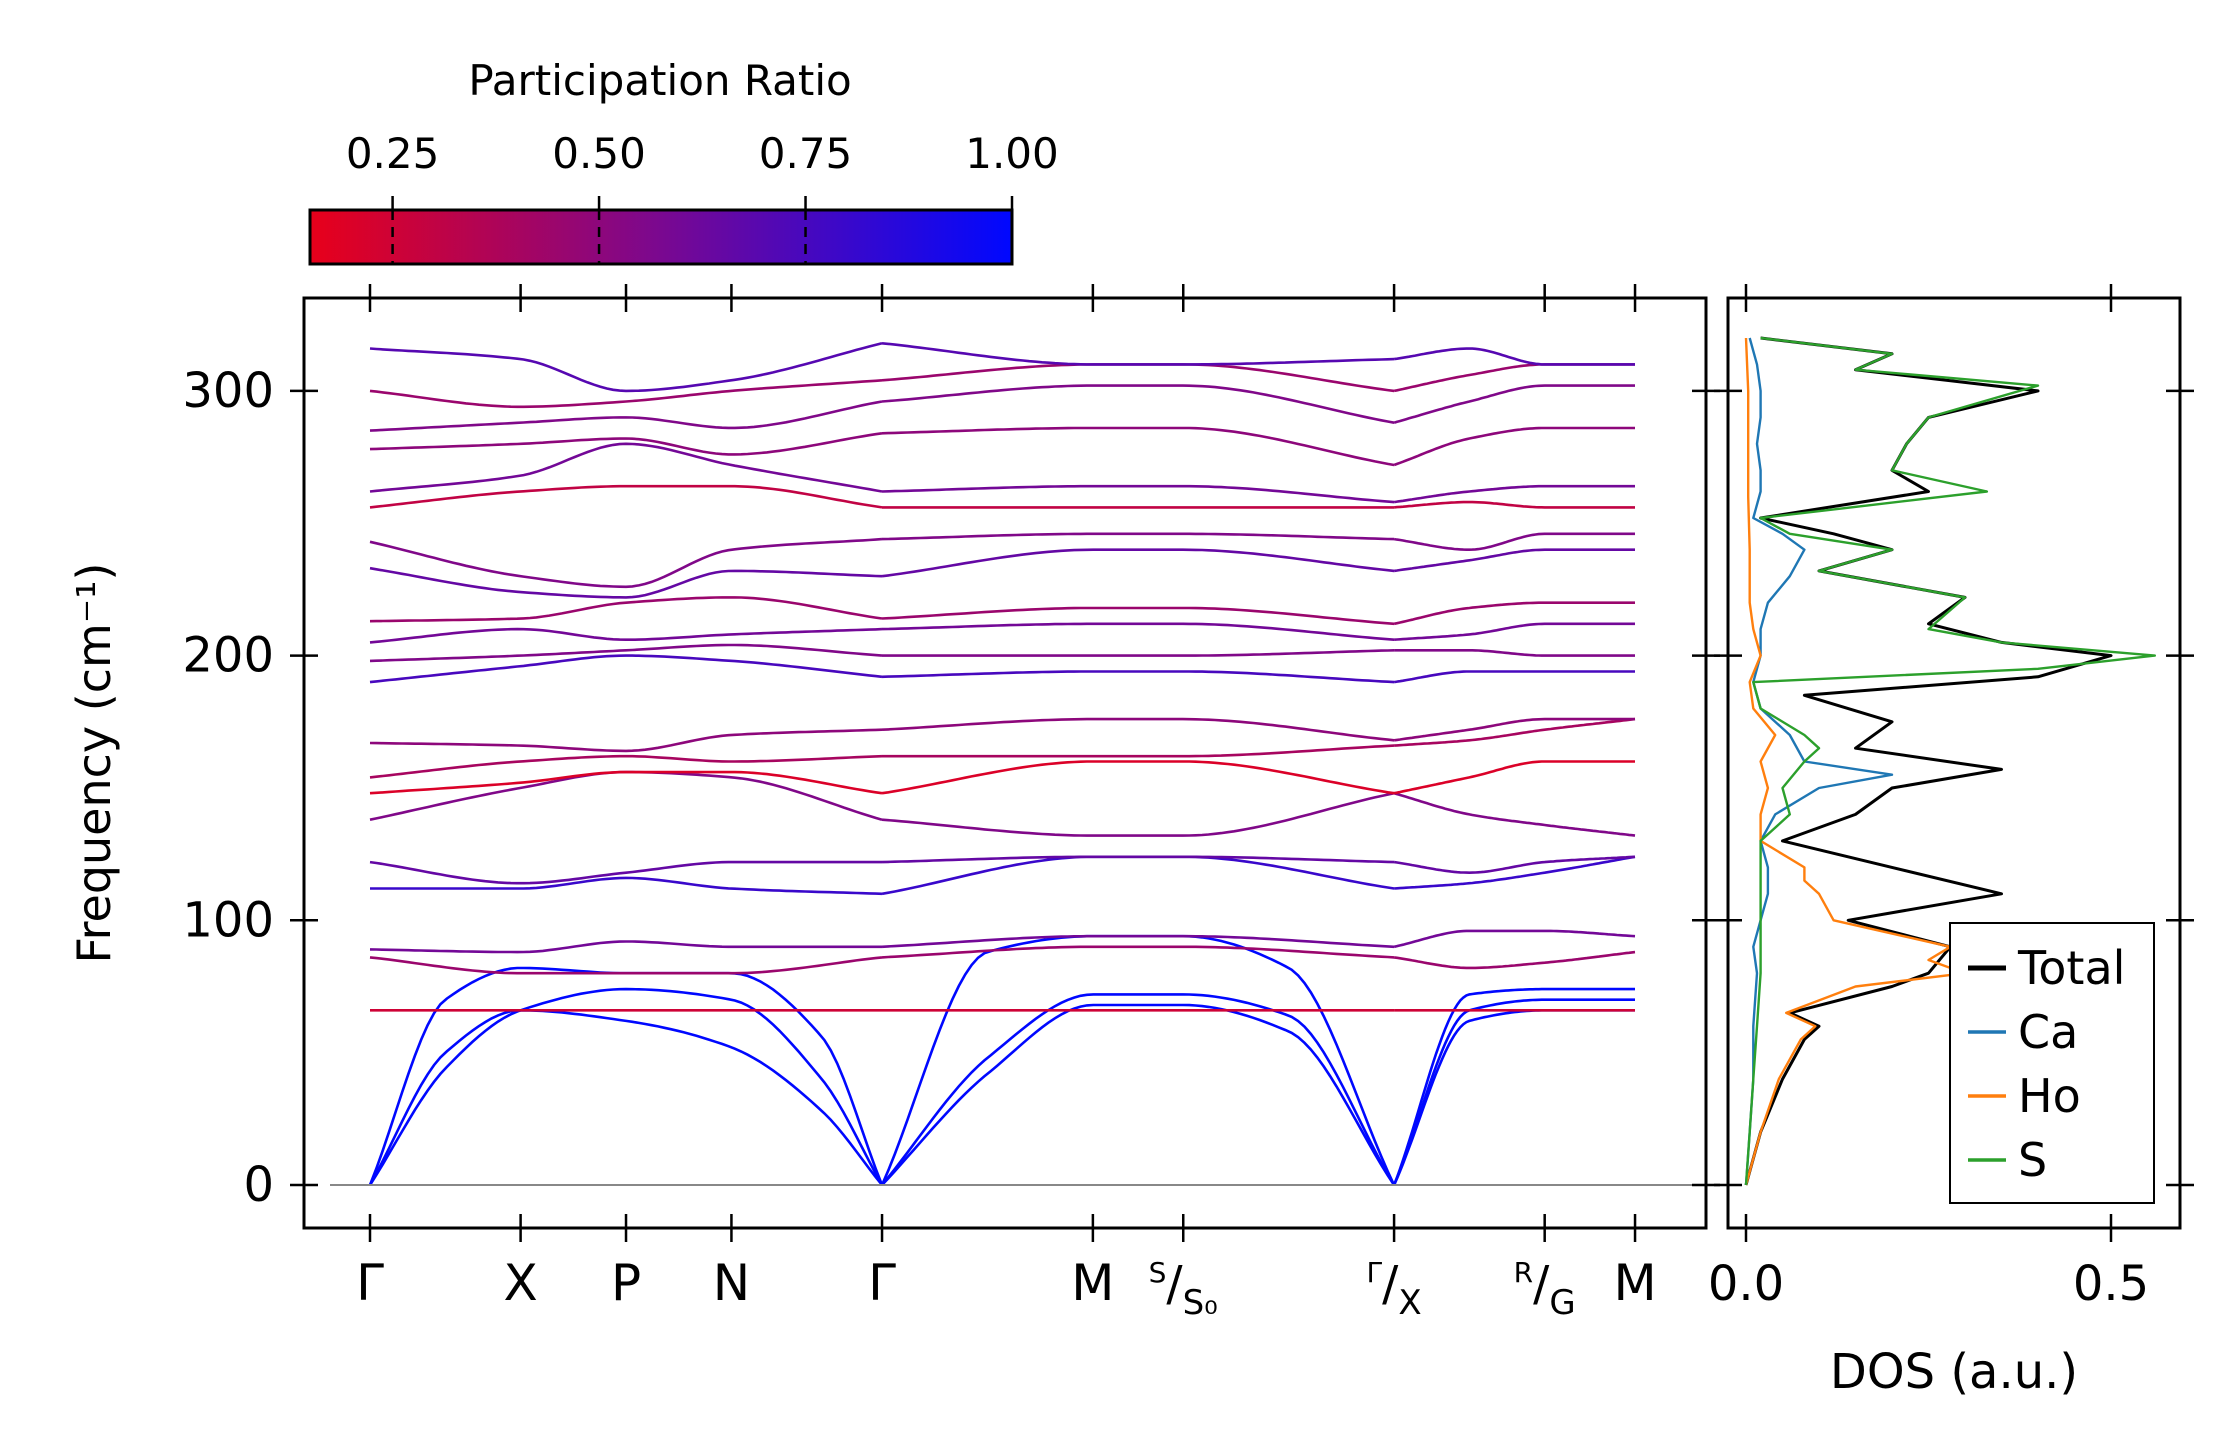 This screenshot has width=2222, height=1455. What do you see at coordinates (228, 920) in the screenshot?
I see `y-tick-label: 100` at bounding box center [228, 920].